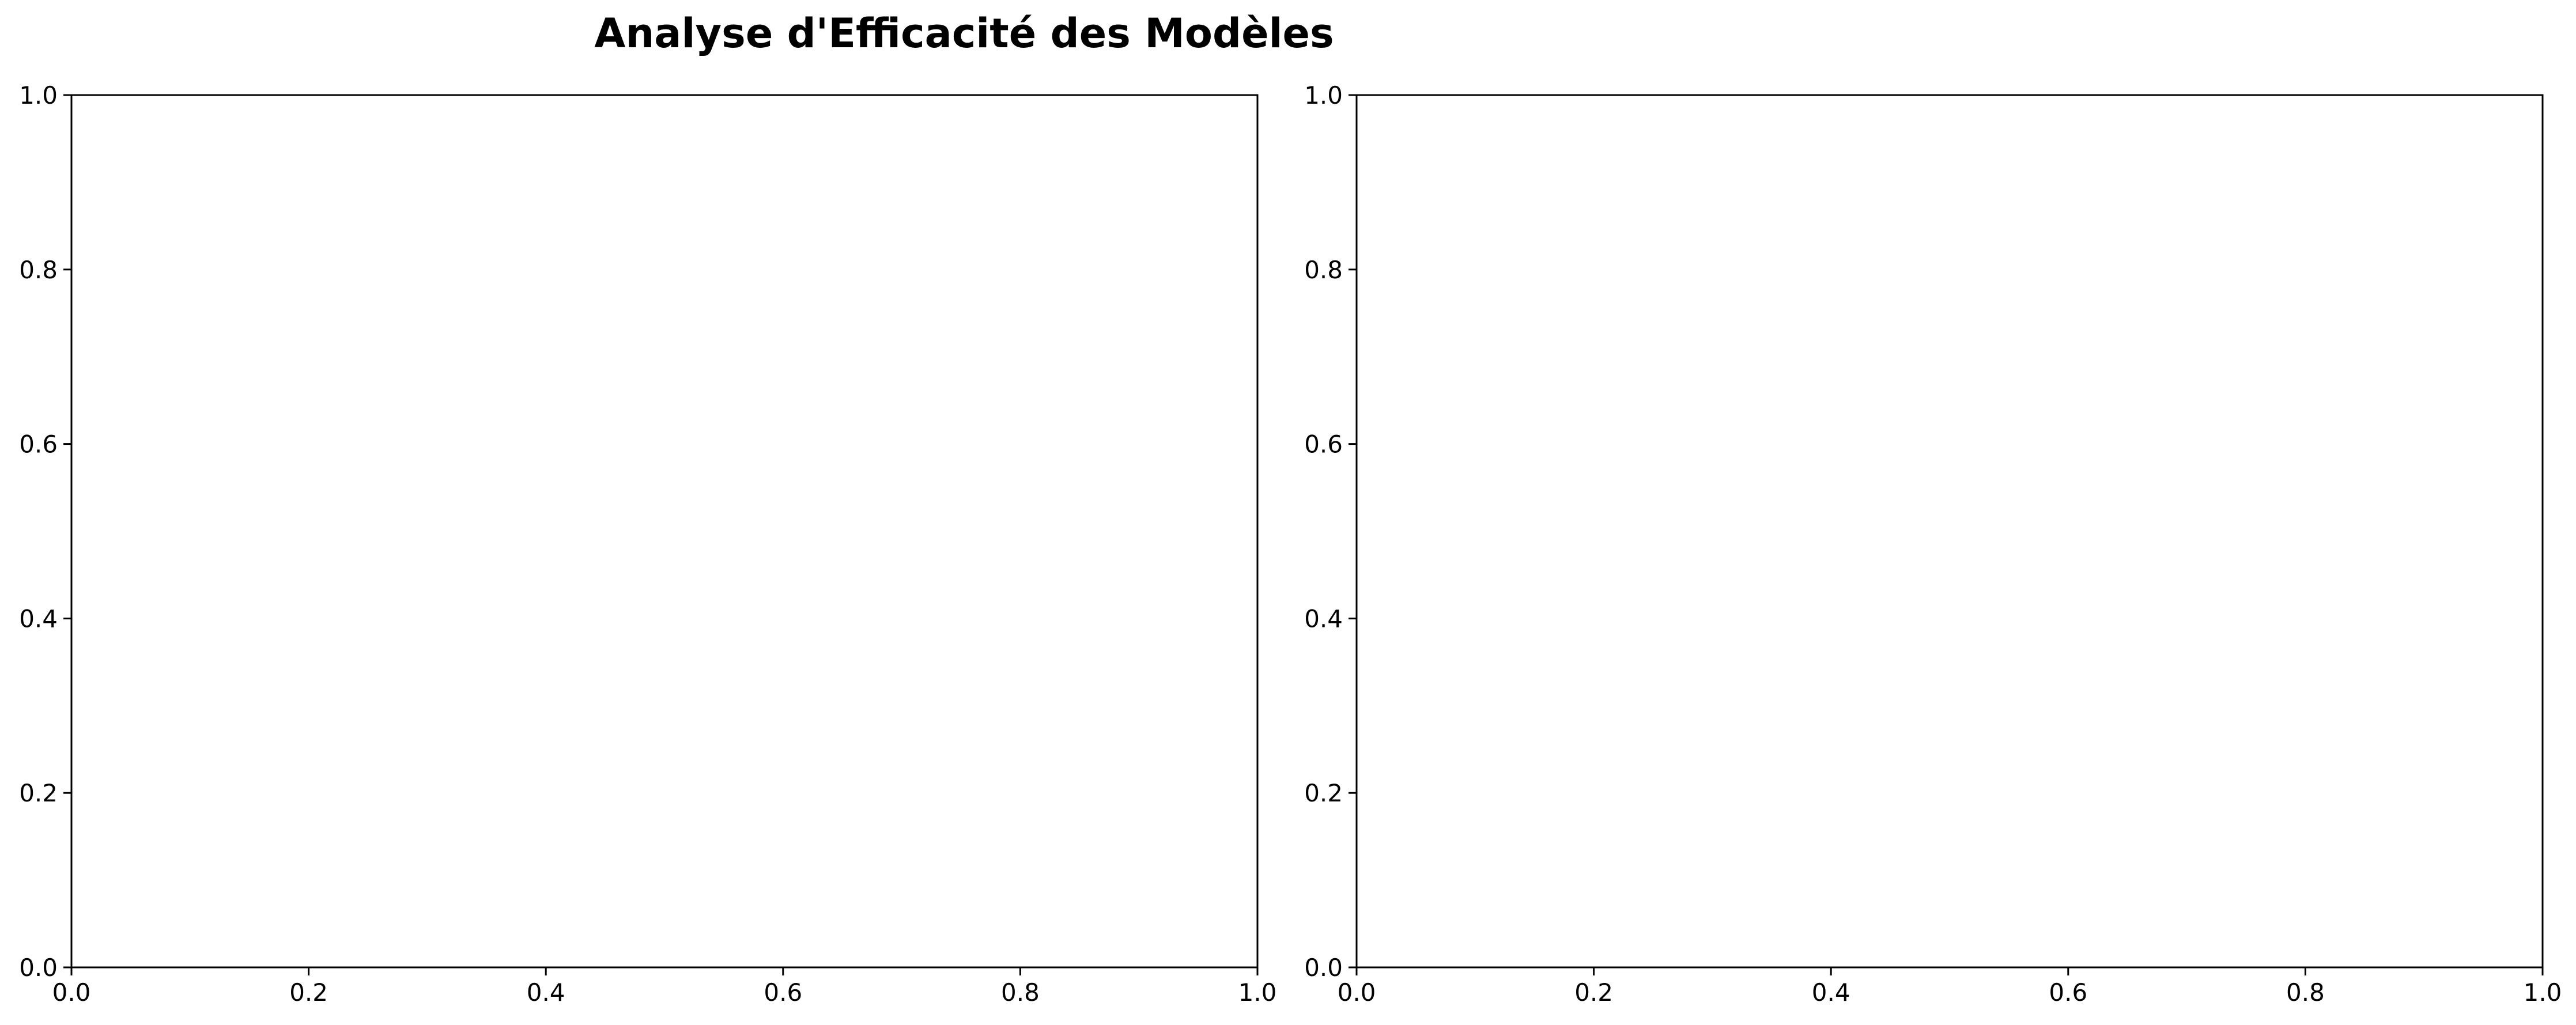 This screenshot has width=2576, height=1025. I want to click on figure-title: Analyse d'Efficacité des Modèles, so click(964, 33).